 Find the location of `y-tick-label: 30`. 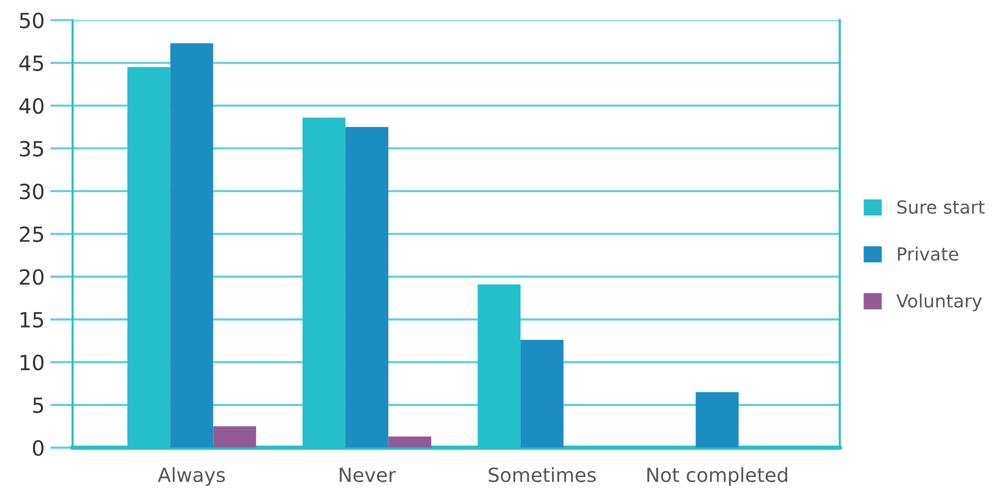

y-tick-label: 30 is located at coordinates (32, 192).